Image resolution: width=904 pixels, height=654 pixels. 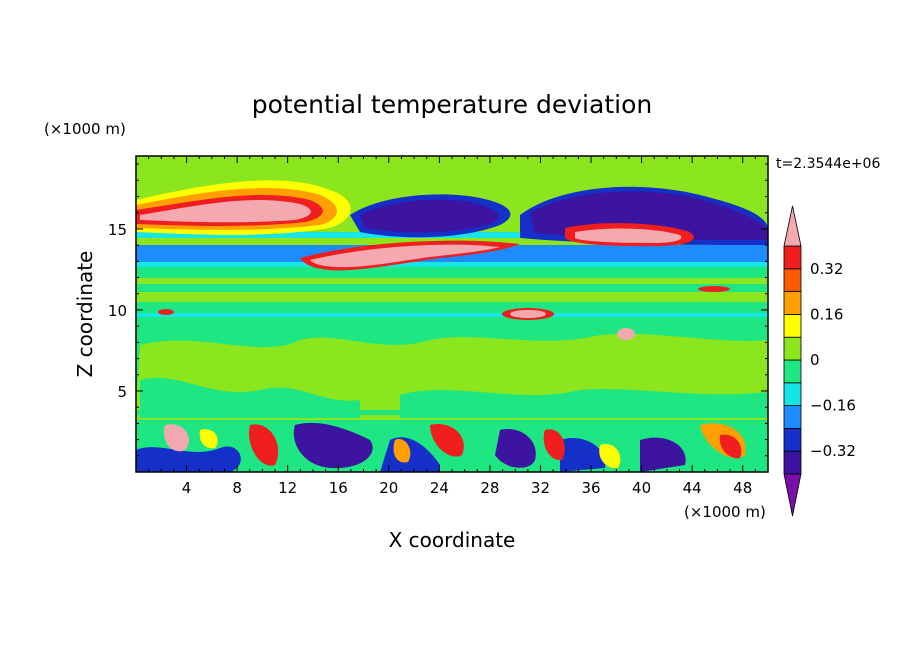 I want to click on colorbar-tick-label: 0, so click(x=815, y=360).